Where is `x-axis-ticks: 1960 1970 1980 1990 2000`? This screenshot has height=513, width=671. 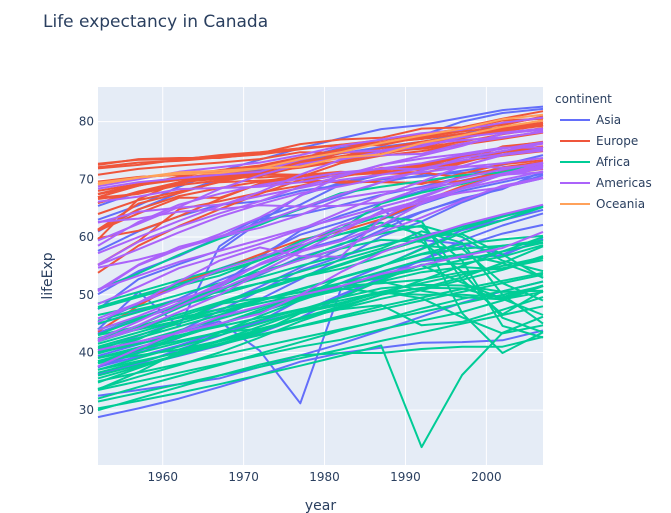
x-axis-ticks: 1960 1970 1980 1990 2000 is located at coordinates (324, 477).